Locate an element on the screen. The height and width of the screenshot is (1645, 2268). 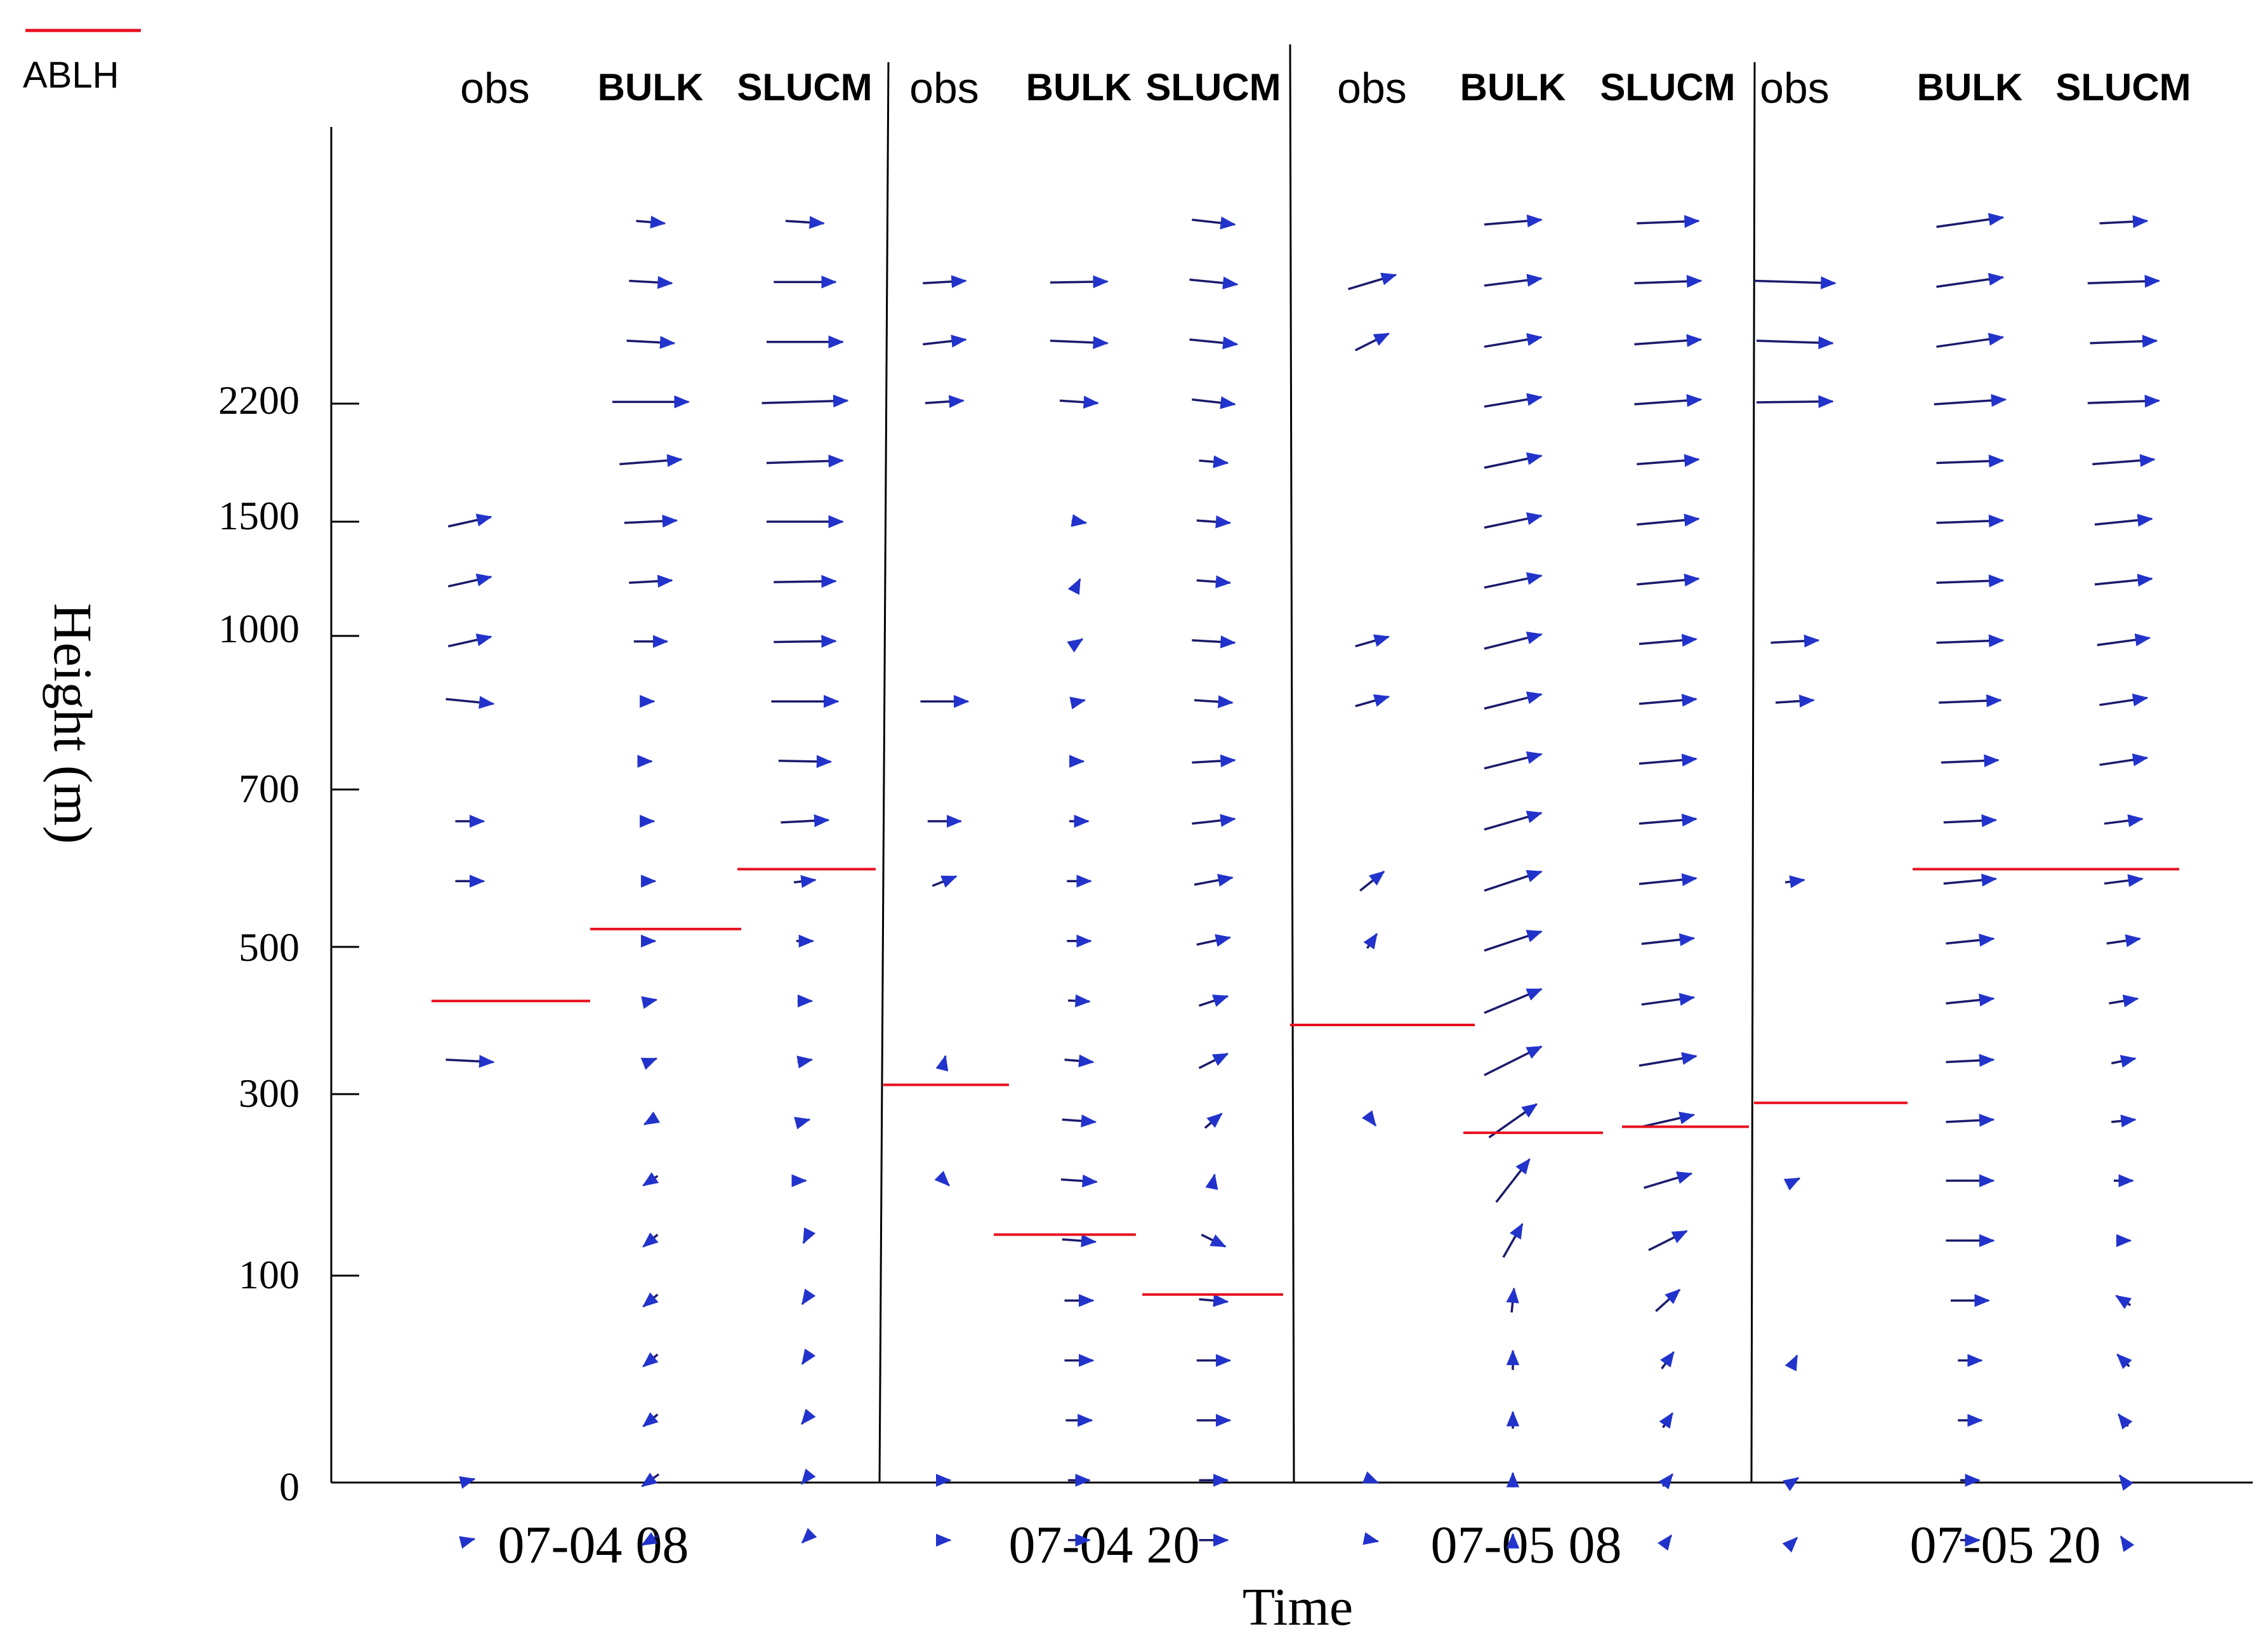
y-tick-label: 2200 is located at coordinates (259, 401).